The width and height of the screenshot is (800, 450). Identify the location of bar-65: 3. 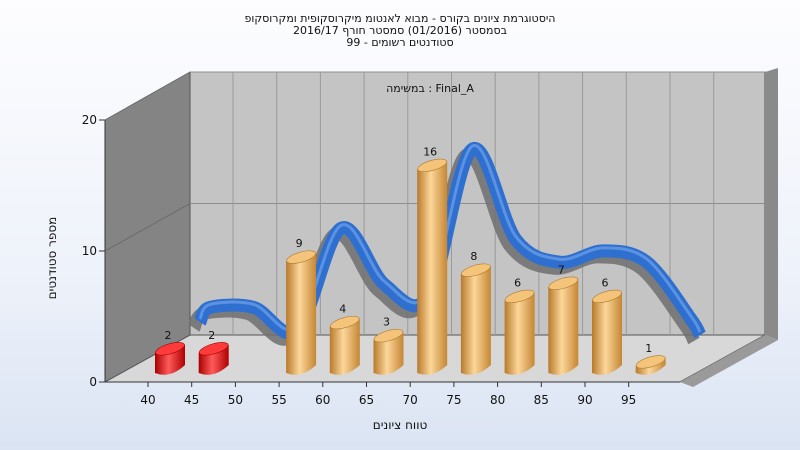
(388, 345).